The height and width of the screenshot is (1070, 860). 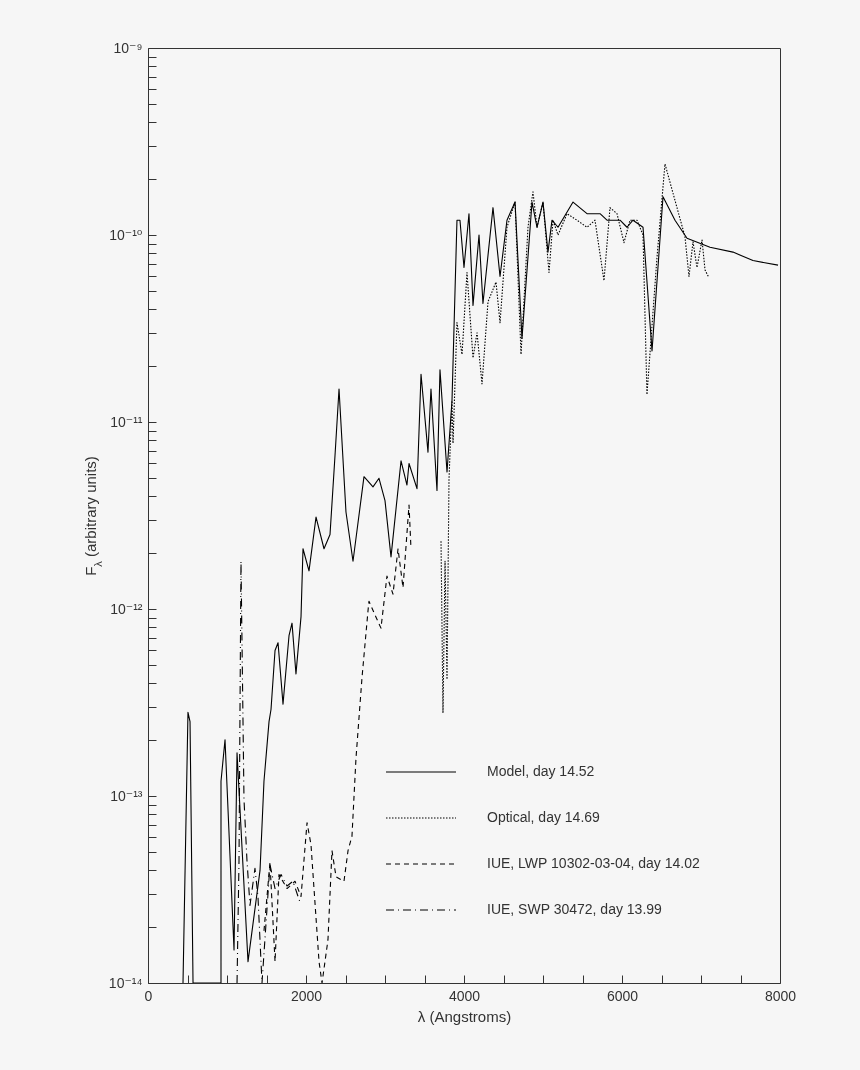 I want to click on x-tick-label: 6000, so click(x=622, y=995).